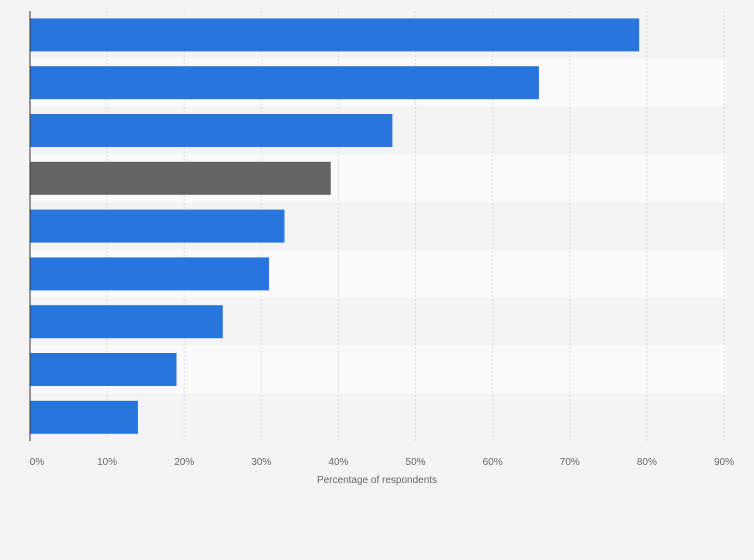  Describe the element at coordinates (377, 480) in the screenshot. I see `x-axis-title: Percentage of respondents` at that location.